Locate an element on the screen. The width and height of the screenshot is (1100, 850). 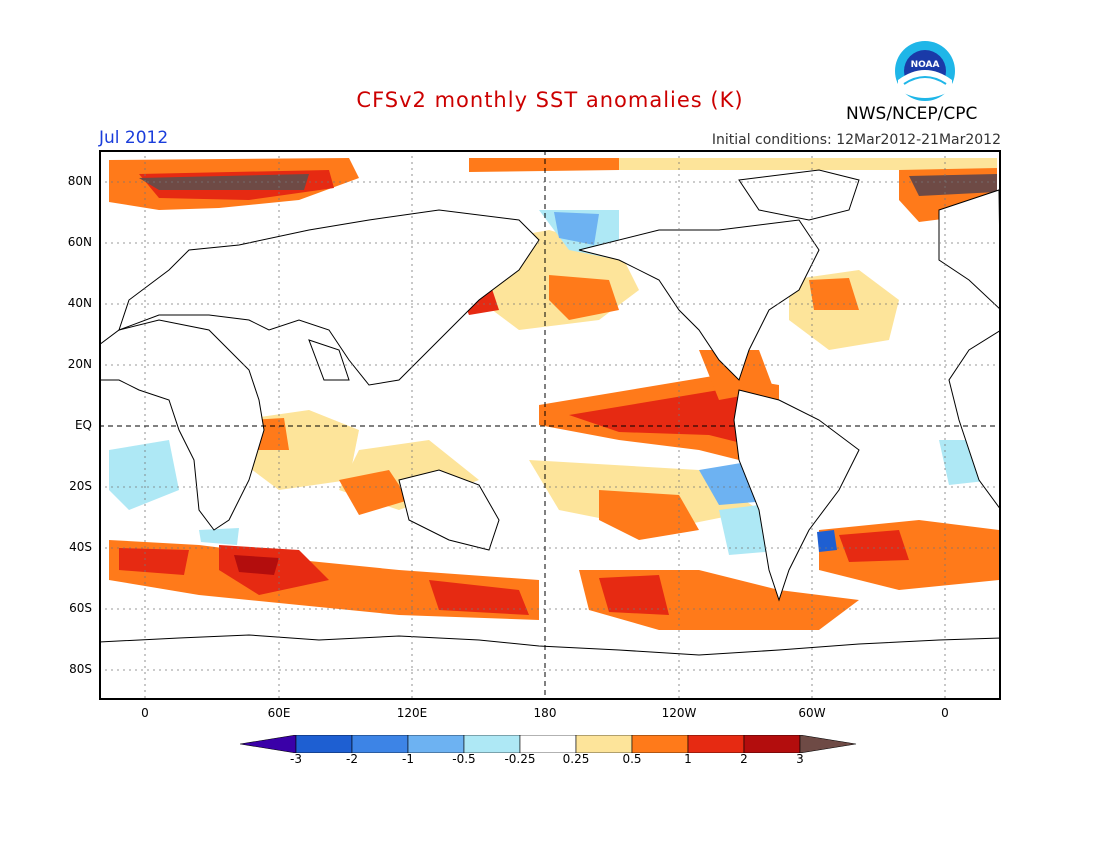
lat-tick: 40N is located at coordinates (79, 303).